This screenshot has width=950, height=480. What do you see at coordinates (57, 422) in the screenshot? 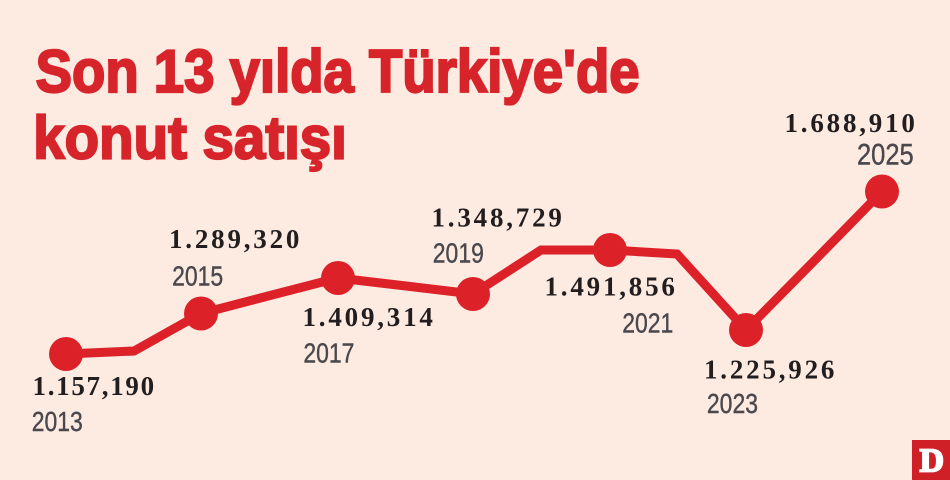
I see `svg-text: 2013` at bounding box center [57, 422].